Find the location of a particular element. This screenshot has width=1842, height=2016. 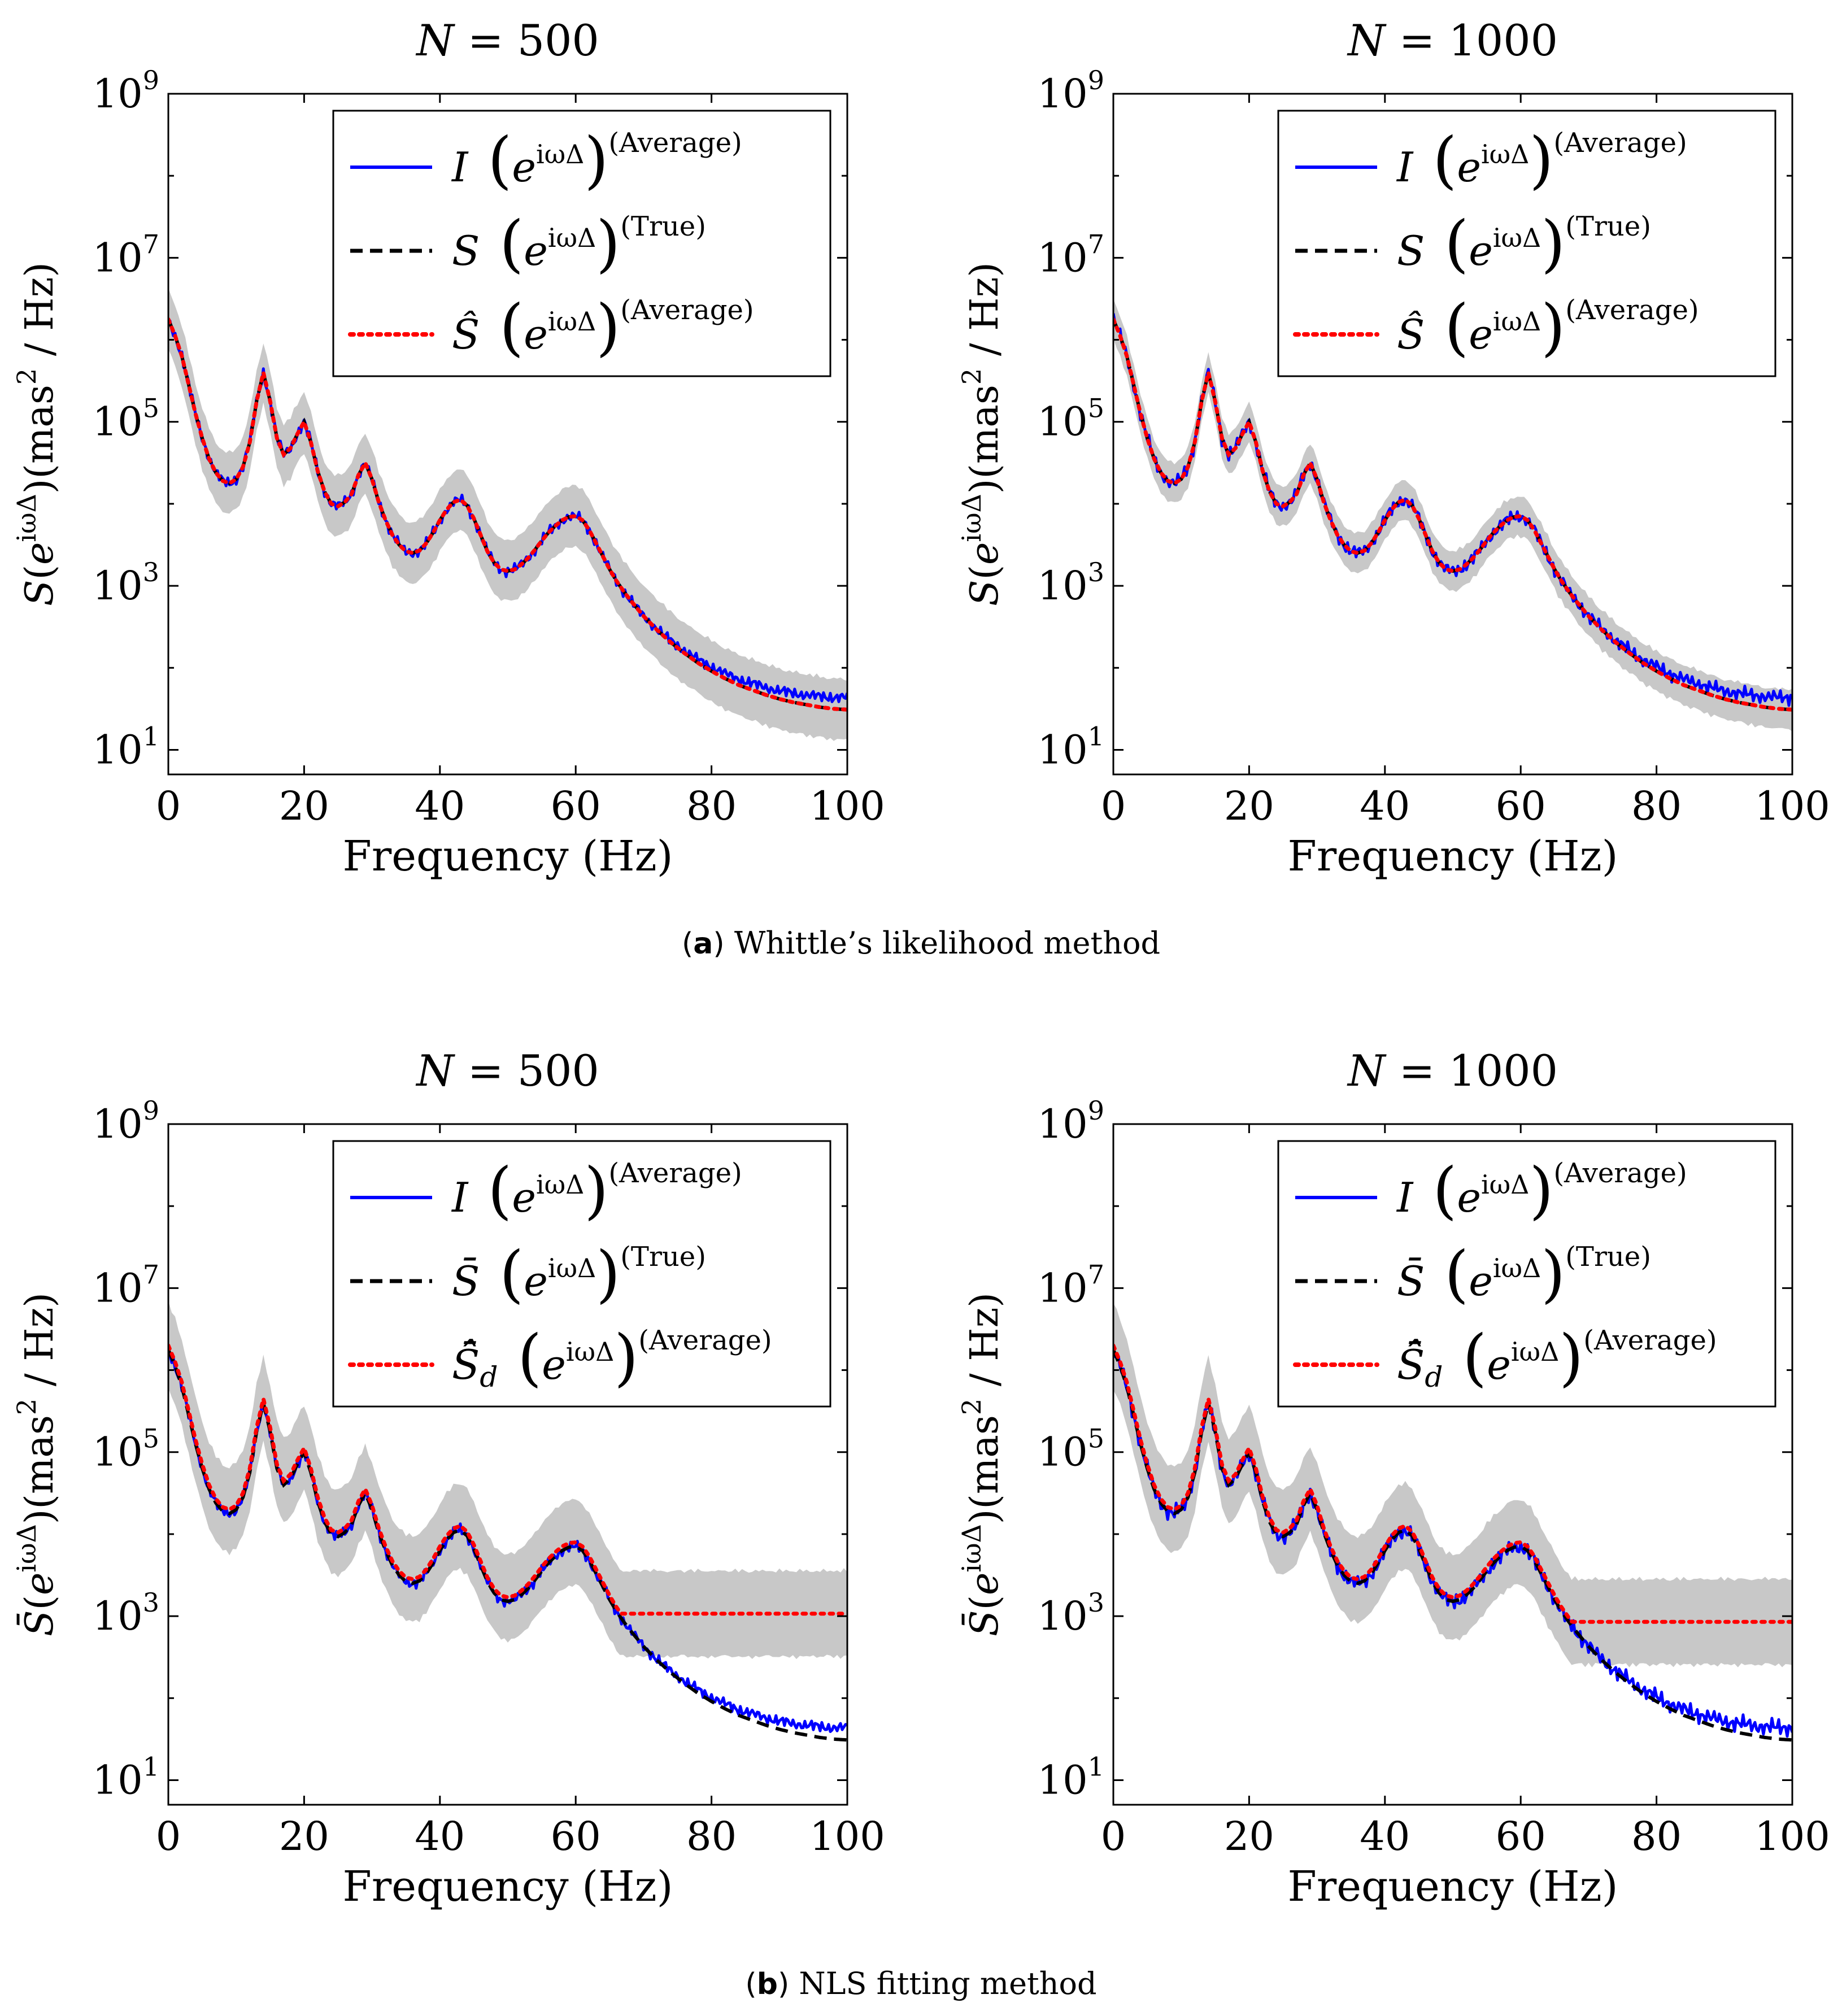

series-true is located at coordinates (1452, 515).